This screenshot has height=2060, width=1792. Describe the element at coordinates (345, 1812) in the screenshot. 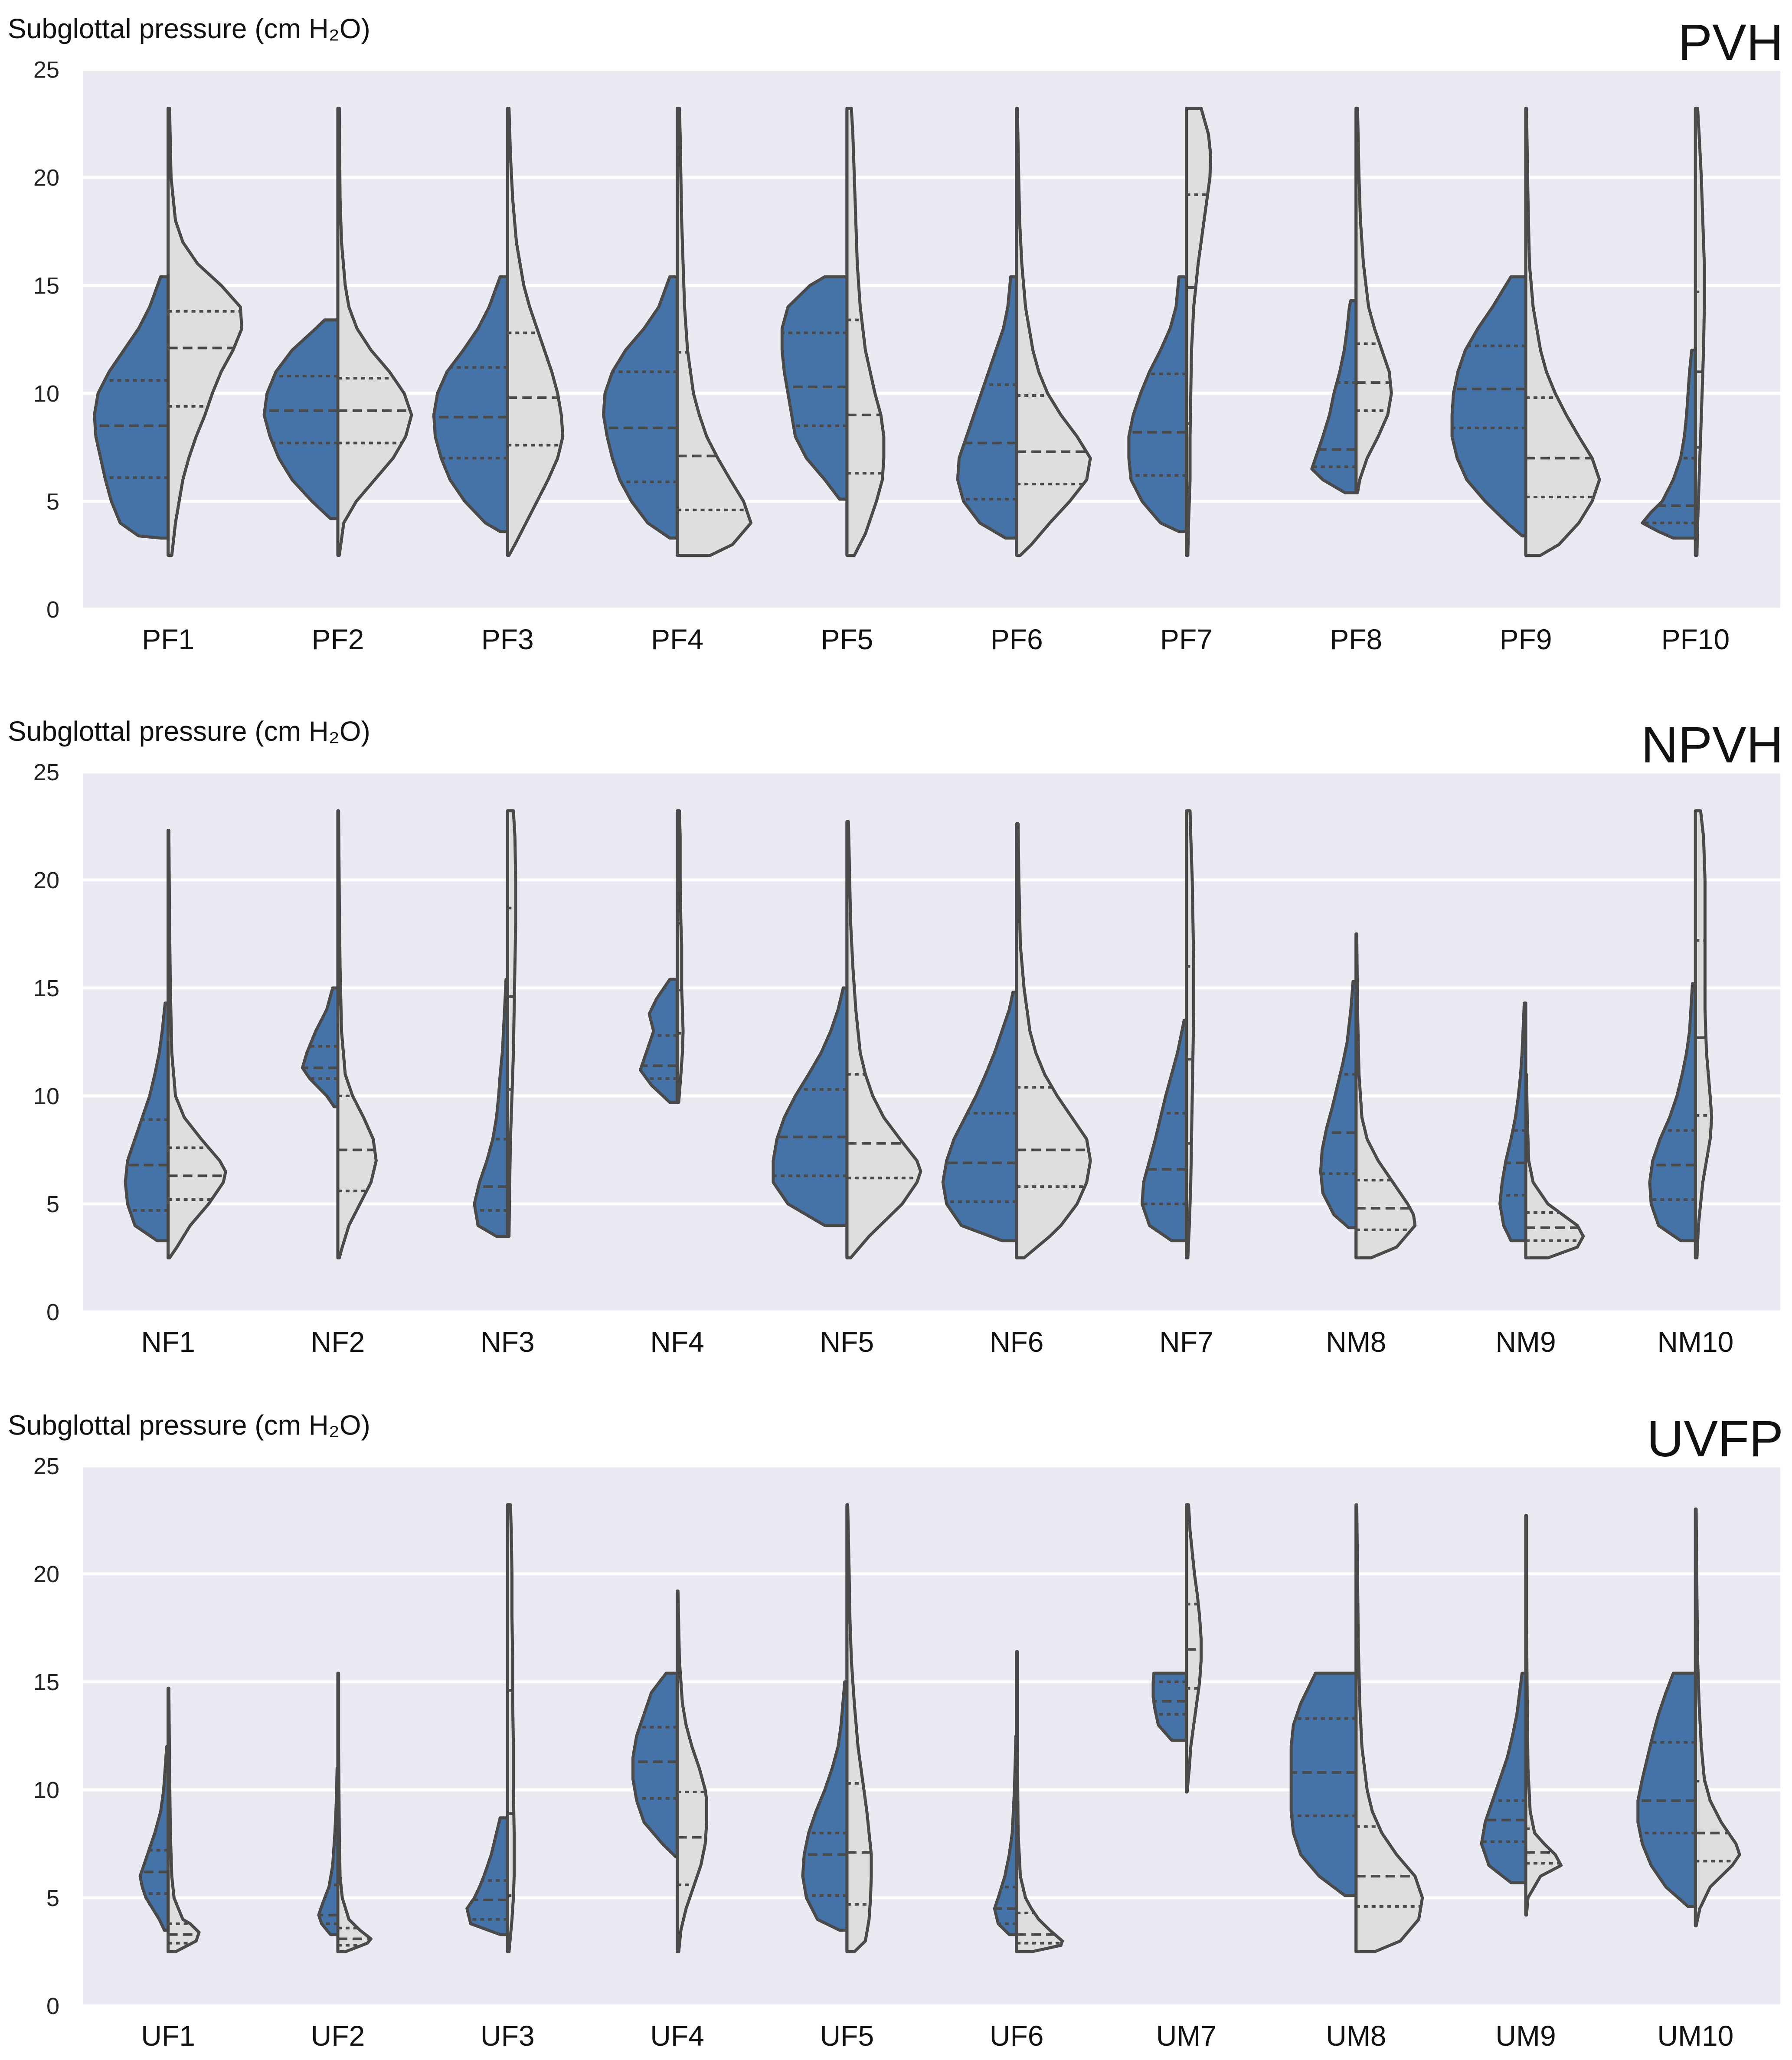

I see `violin-uf2` at that location.